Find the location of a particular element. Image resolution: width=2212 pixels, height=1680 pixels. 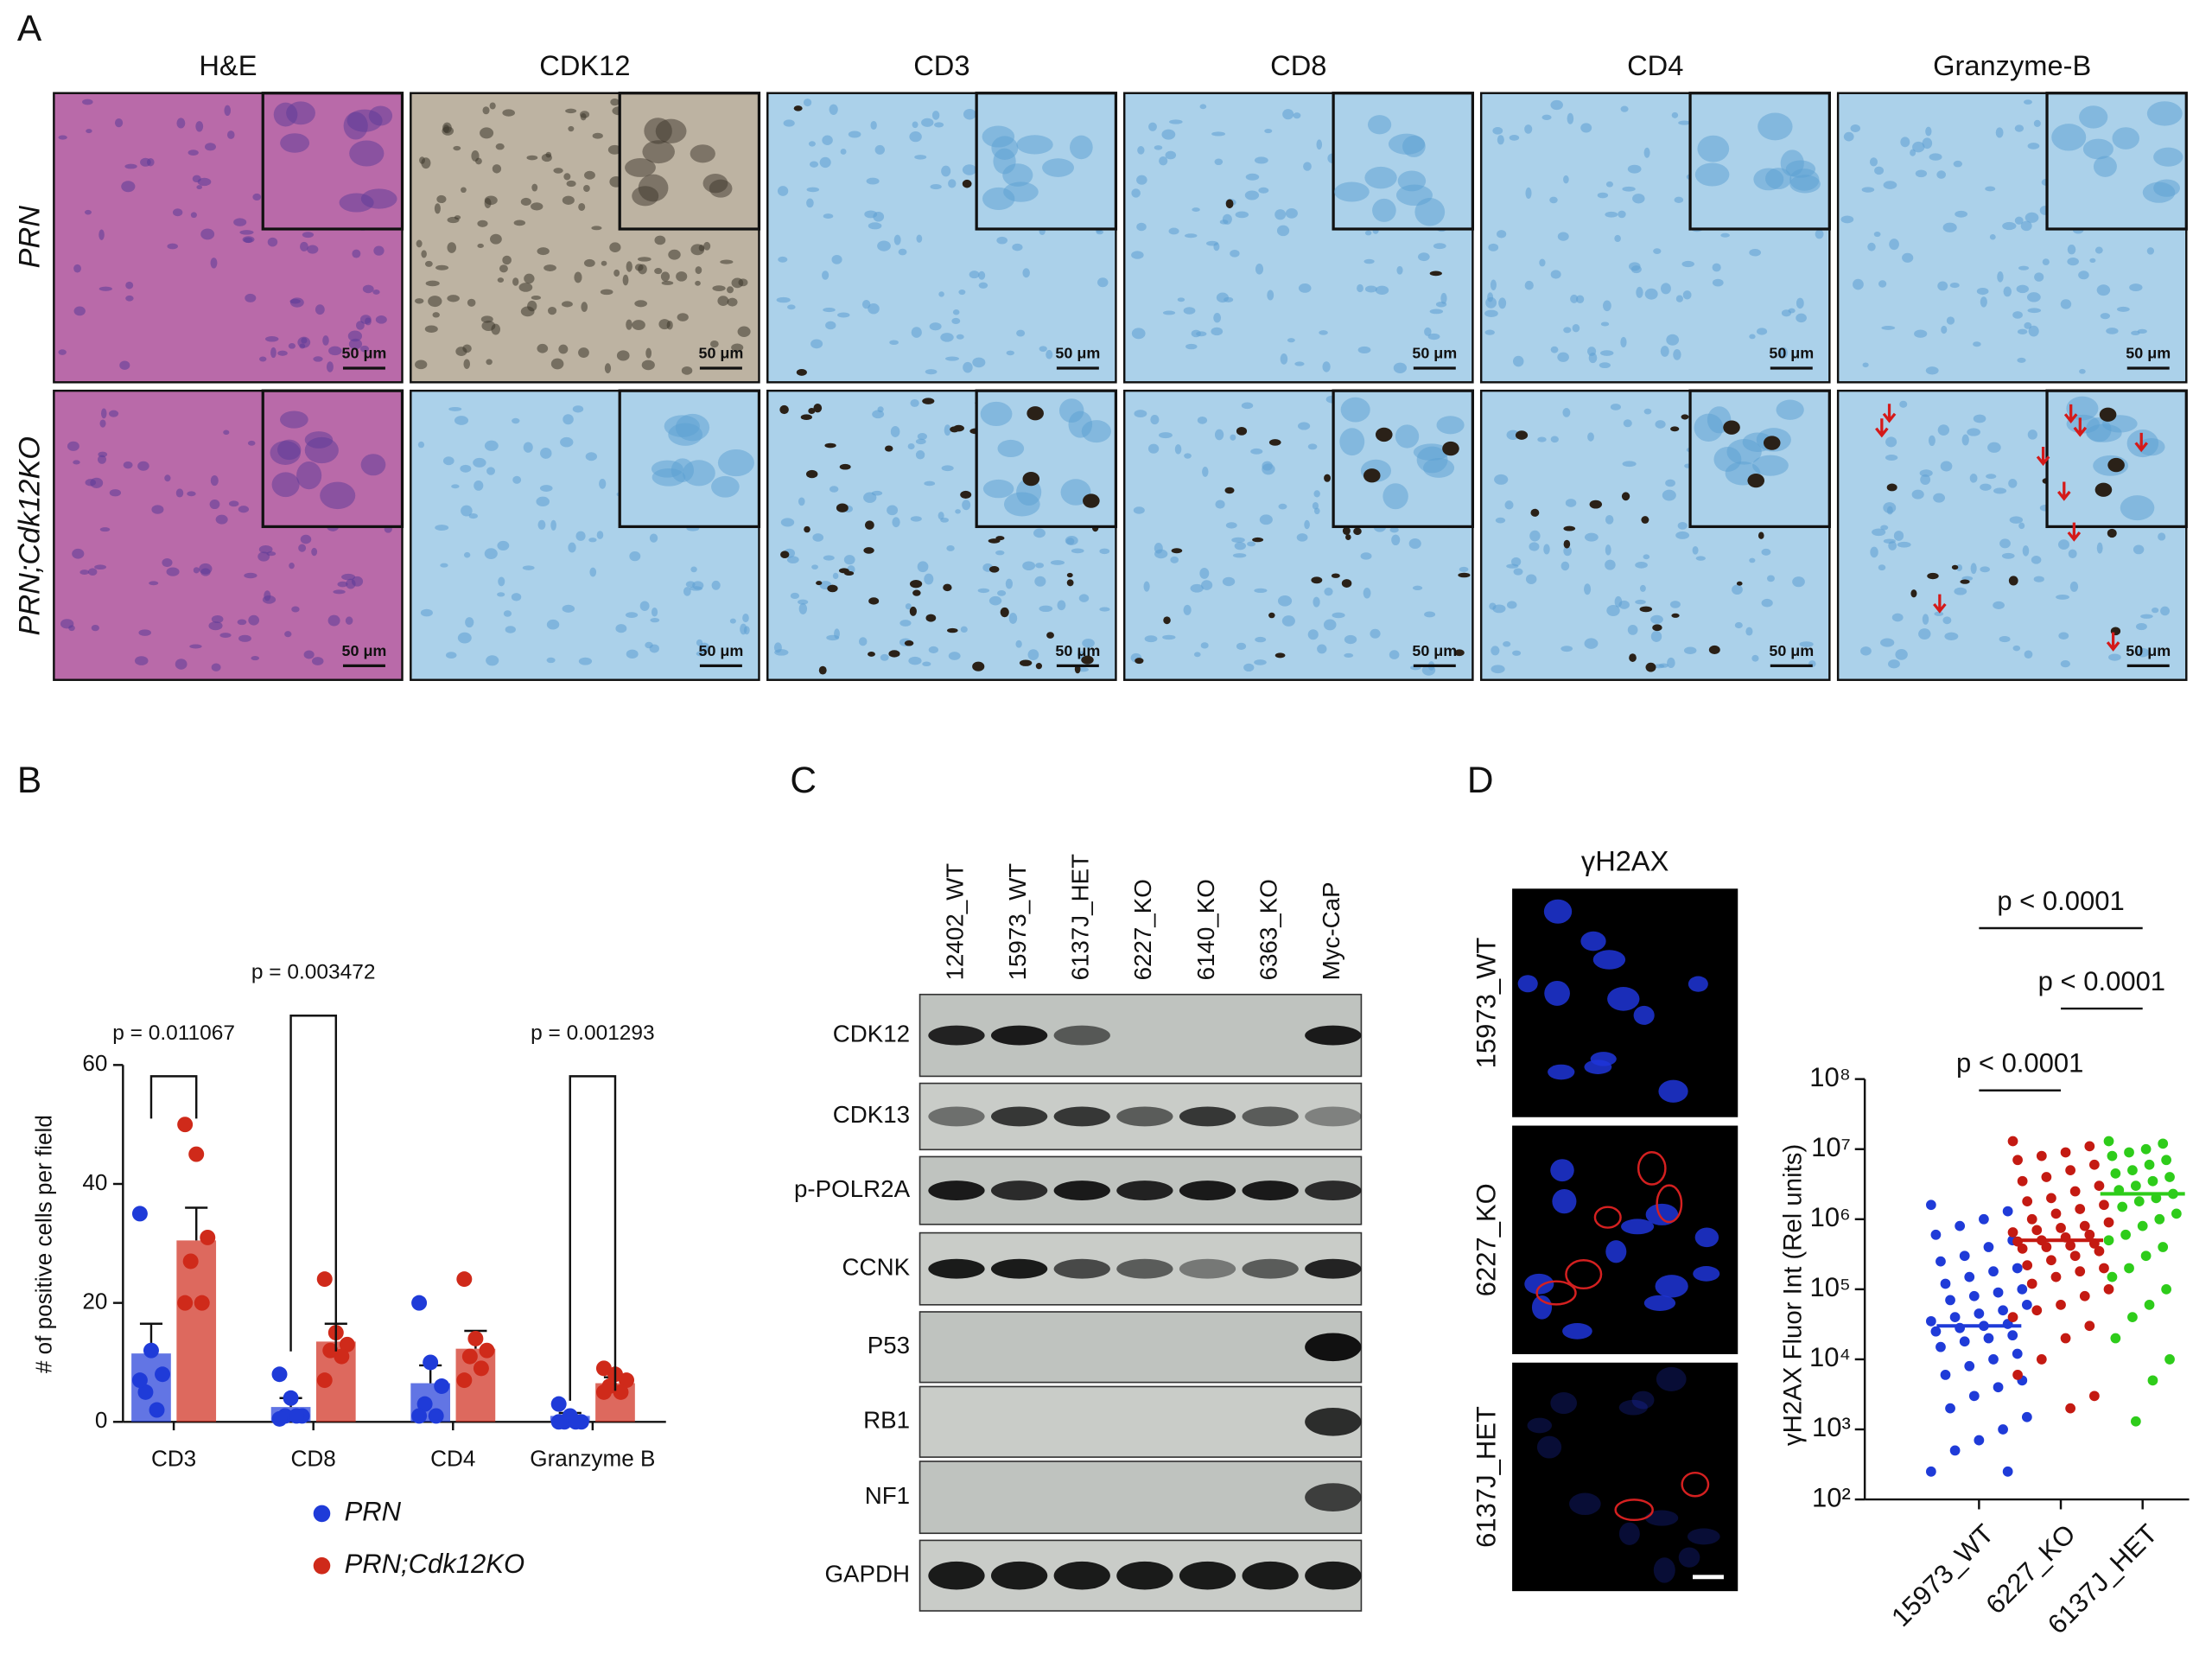

p-value: p = 0.011067 is located at coordinates (173, 1033).